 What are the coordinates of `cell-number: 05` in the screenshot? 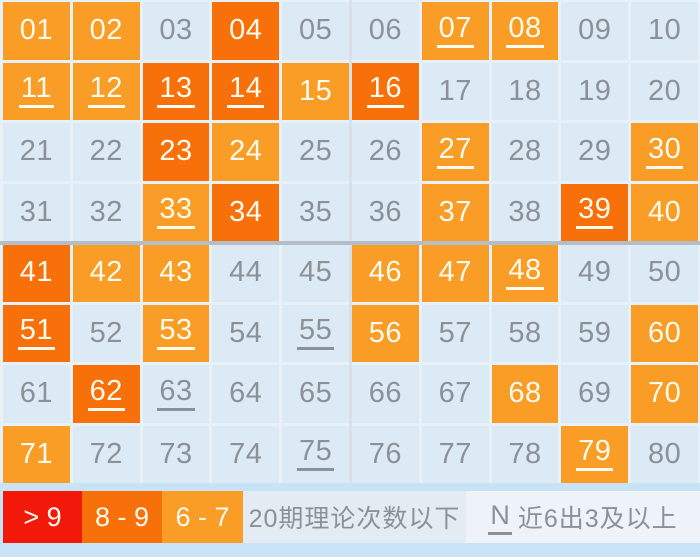 It's located at (315, 30).